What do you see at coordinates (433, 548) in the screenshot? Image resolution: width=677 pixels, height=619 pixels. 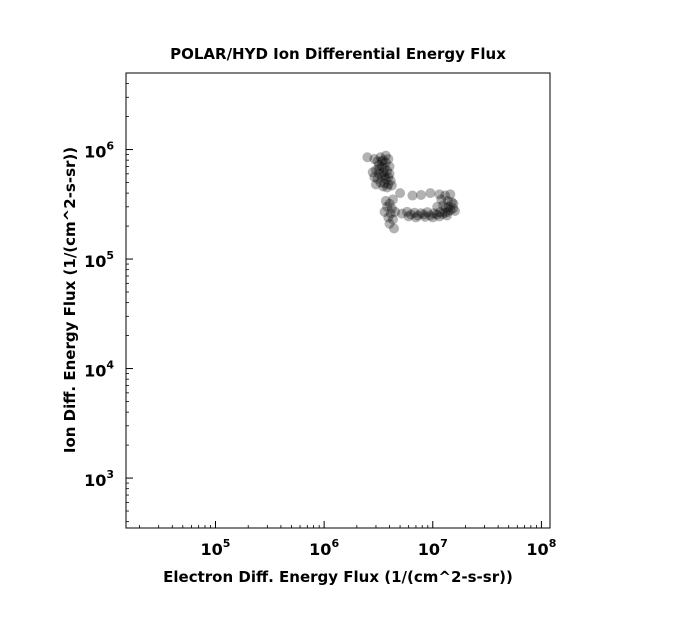 I see `x-tick-label: 107` at bounding box center [433, 548].